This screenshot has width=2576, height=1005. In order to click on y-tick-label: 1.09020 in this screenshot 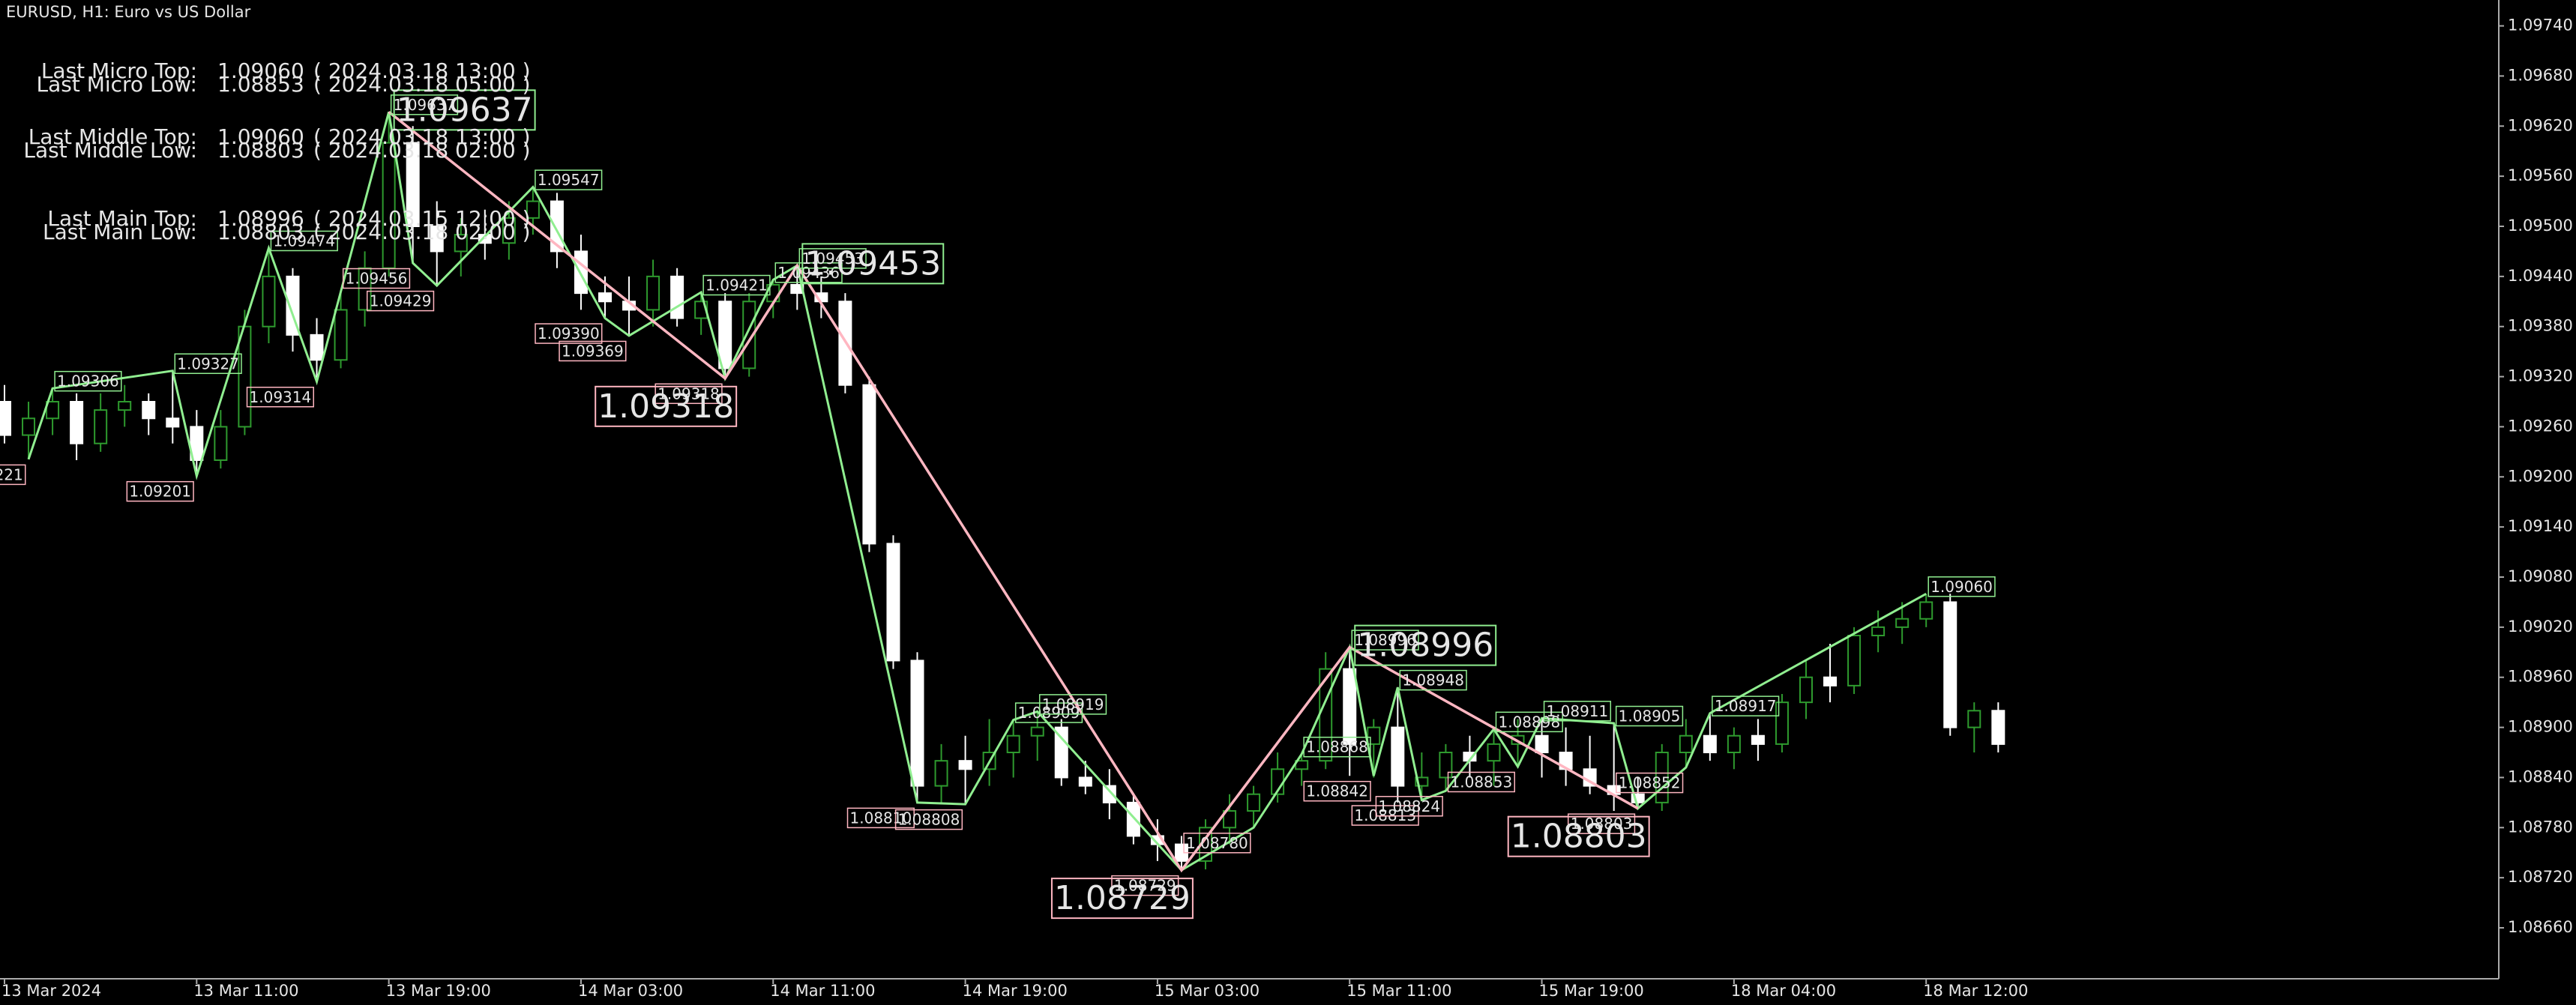, I will do `click(2540, 627)`.